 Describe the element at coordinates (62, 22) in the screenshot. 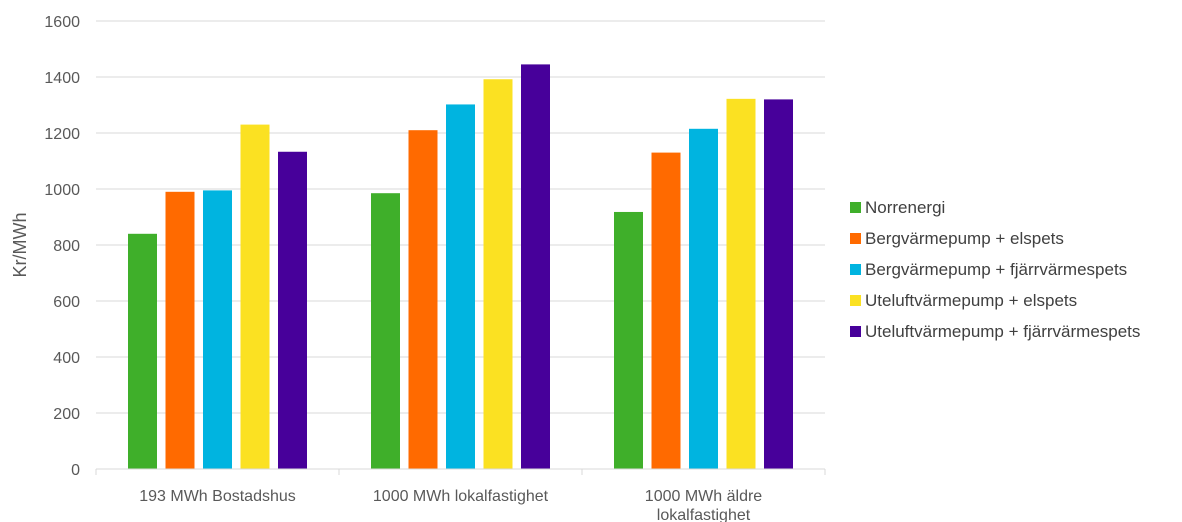

I see `y-tick-label: 1600` at that location.